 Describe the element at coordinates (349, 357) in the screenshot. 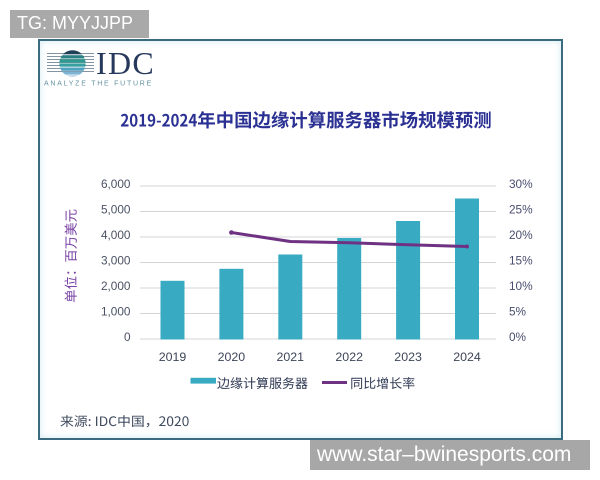

I see `svg-text: 2022` at that location.